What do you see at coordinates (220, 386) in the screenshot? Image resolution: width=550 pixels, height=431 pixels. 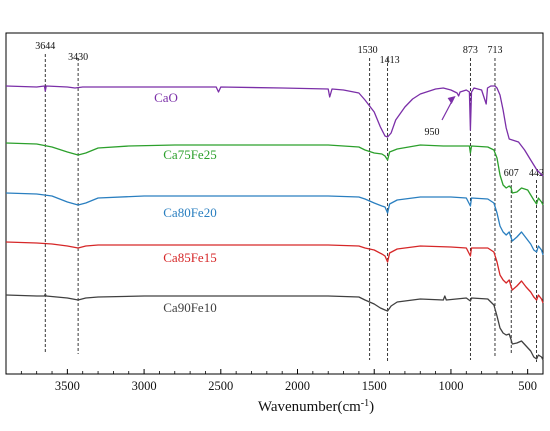 I see `x-tick-label-2500: 2500` at bounding box center [220, 386].